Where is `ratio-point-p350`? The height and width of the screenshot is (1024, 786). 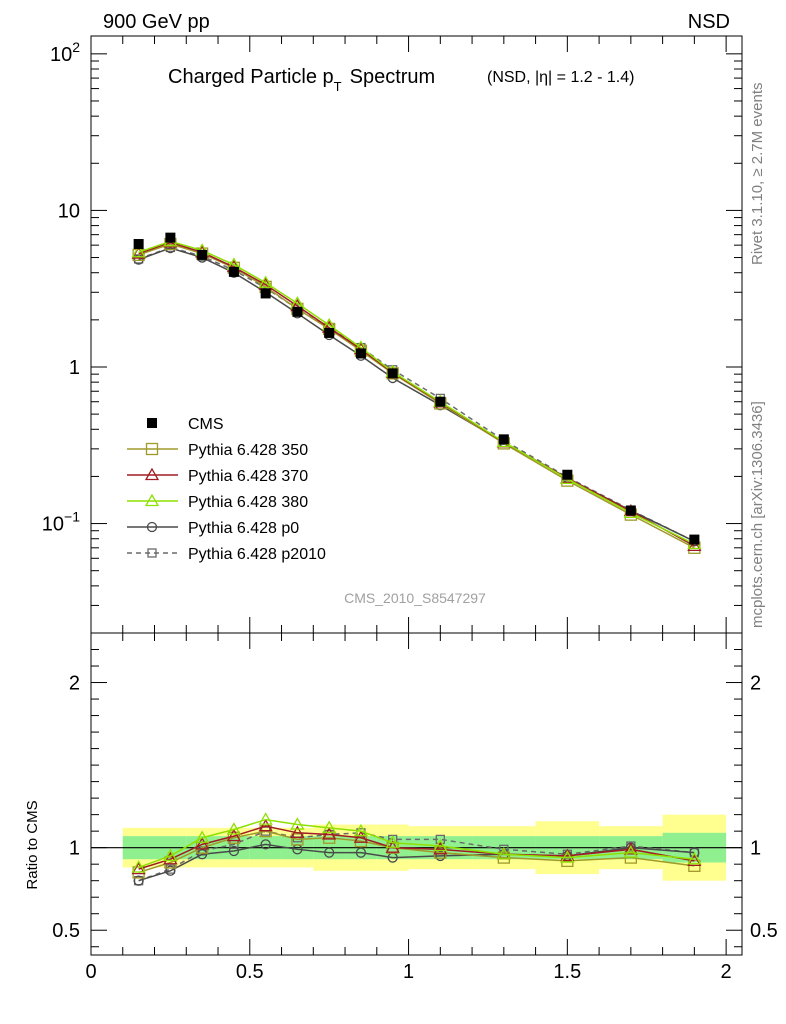 ratio-point-p350 is located at coordinates (297, 839).